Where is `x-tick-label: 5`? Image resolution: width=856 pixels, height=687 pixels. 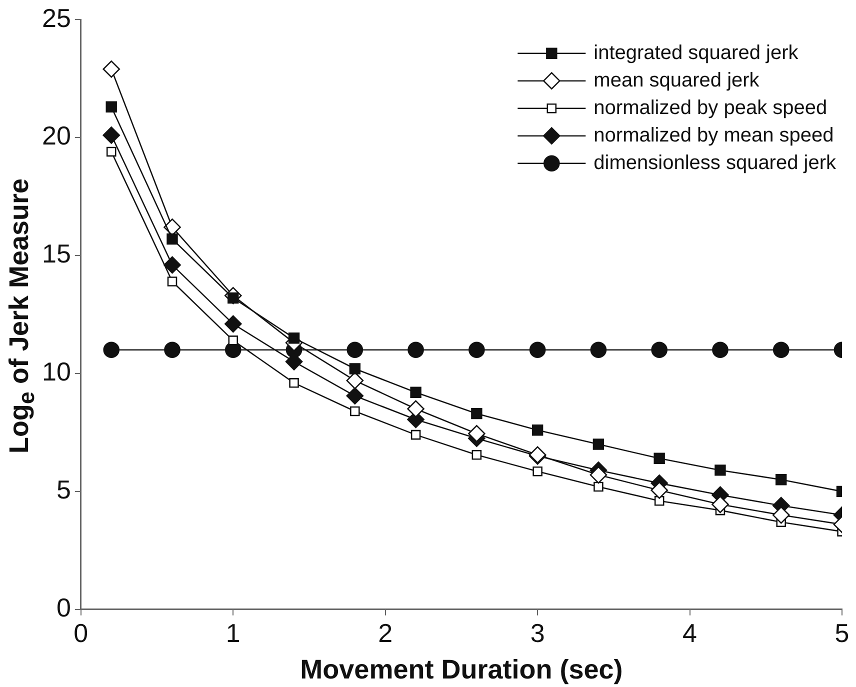
x-tick-label: 5 is located at coordinates (842, 633).